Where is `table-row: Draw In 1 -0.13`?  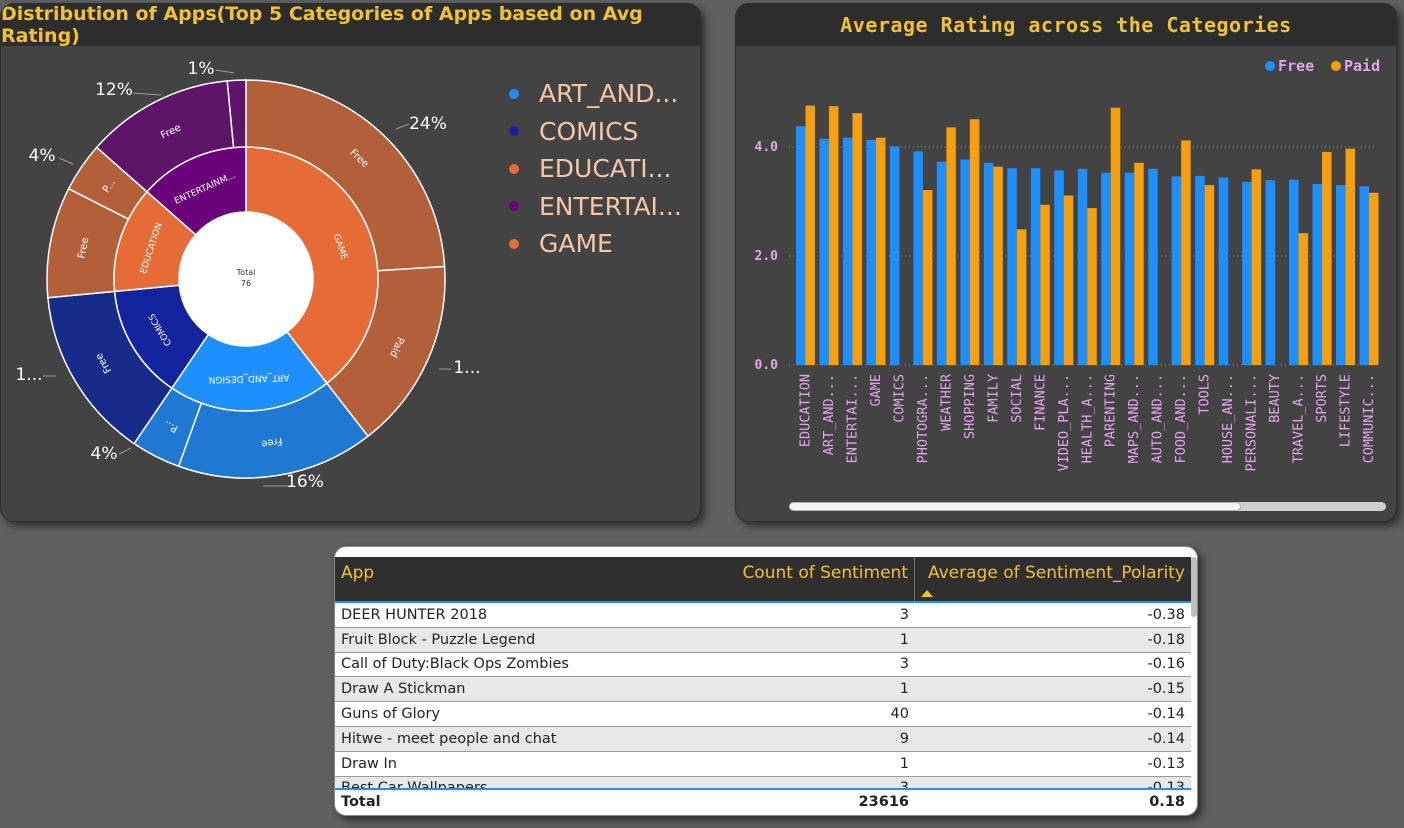 table-row: Draw In 1 -0.13 is located at coordinates (763, 764).